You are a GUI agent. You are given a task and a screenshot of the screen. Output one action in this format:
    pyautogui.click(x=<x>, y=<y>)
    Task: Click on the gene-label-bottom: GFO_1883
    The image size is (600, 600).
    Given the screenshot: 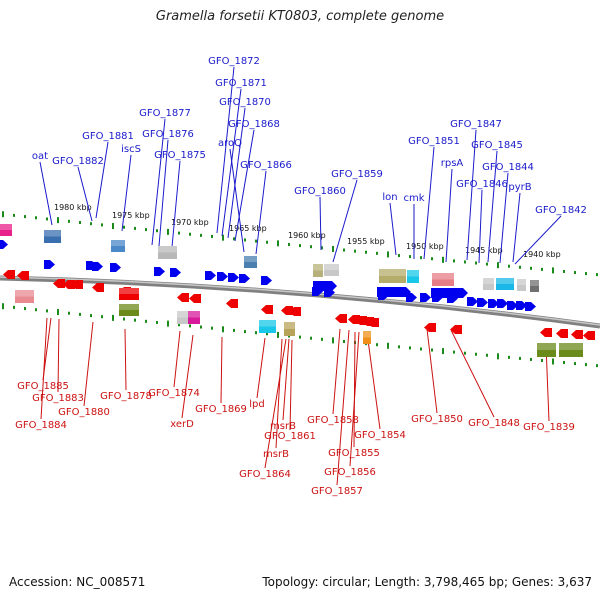 What is the action you would take?
    pyautogui.click(x=58, y=398)
    